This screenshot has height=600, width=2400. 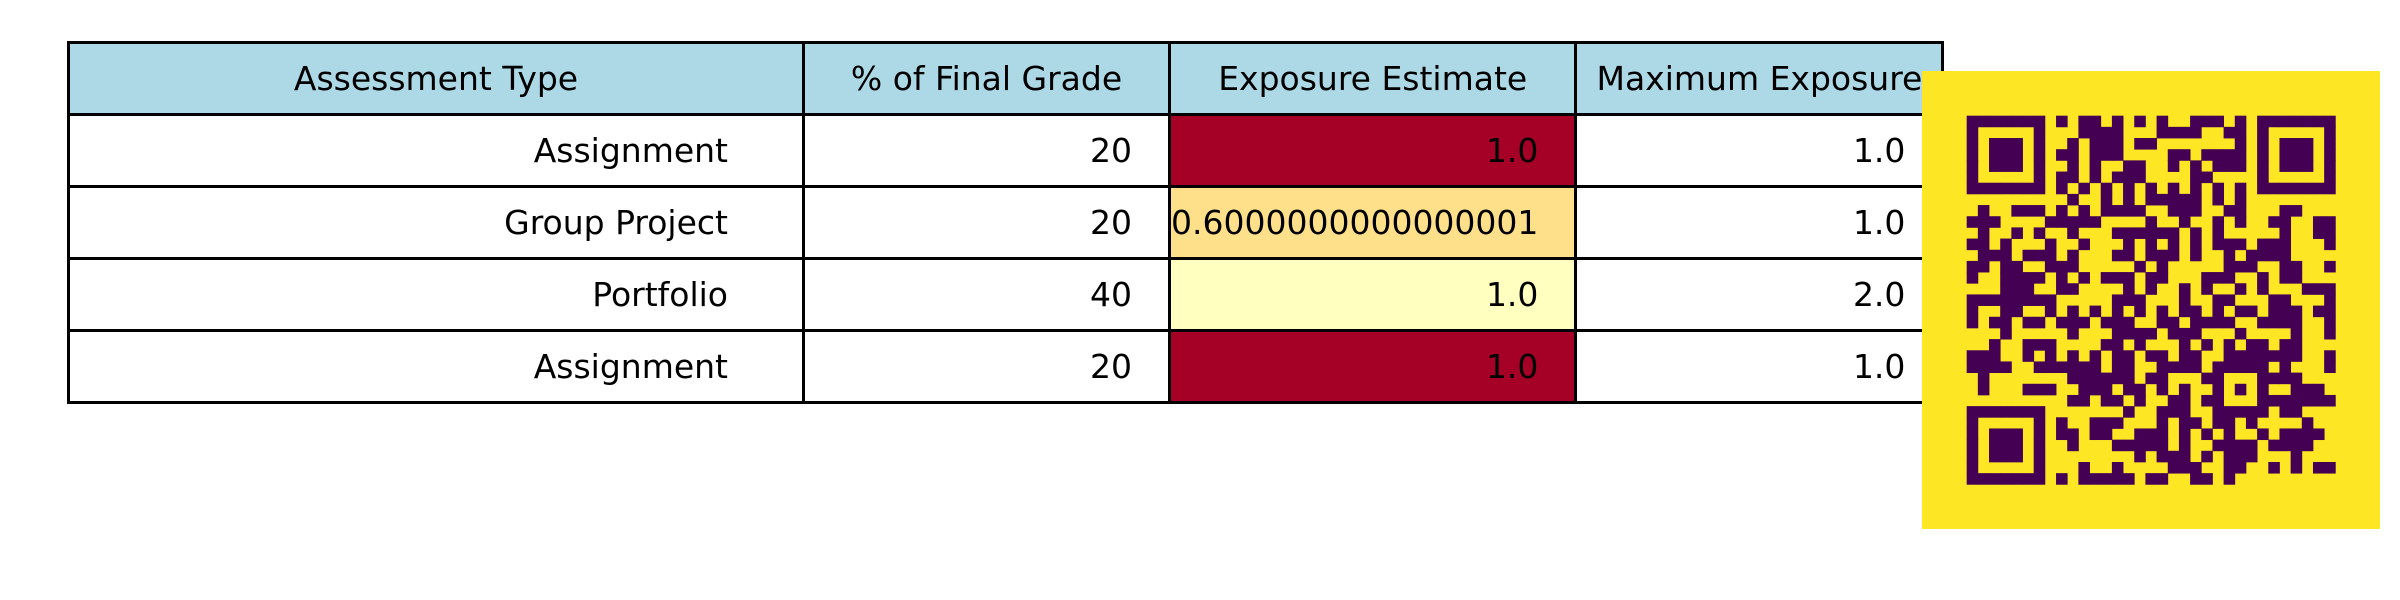 I want to click on cell-assessment-type: Assignment, so click(x=436, y=150).